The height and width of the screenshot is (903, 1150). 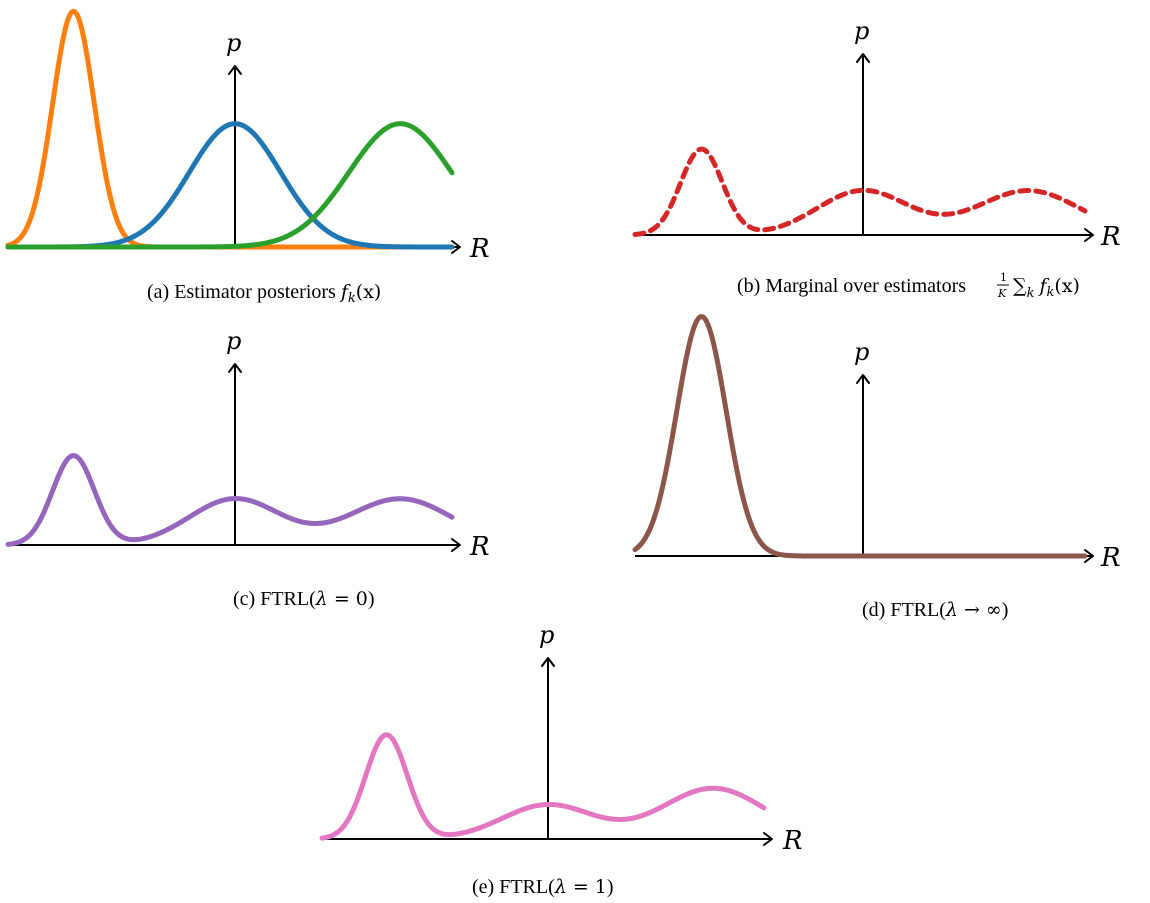 What do you see at coordinates (1005, 610) in the screenshot?
I see `panel-d-caption-suffix: )` at bounding box center [1005, 610].